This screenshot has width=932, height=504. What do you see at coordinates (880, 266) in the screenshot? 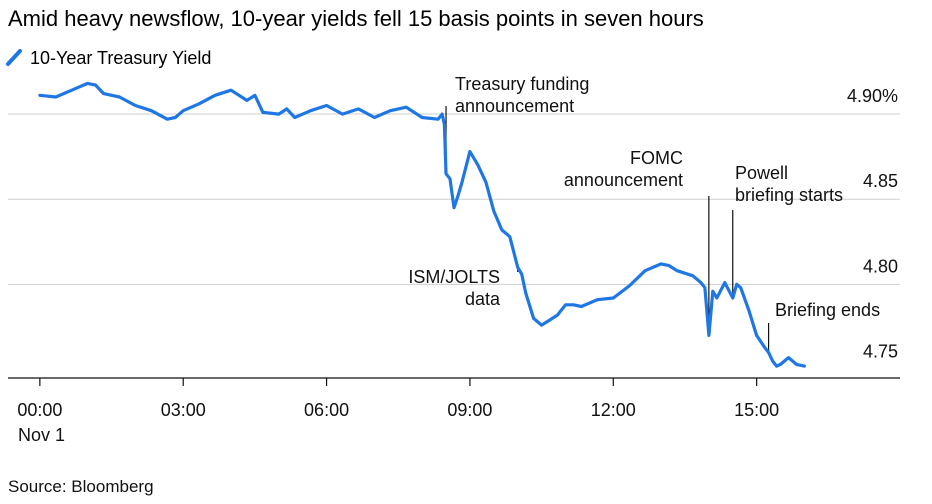
I see `y-tick-label: 4.80` at bounding box center [880, 266].